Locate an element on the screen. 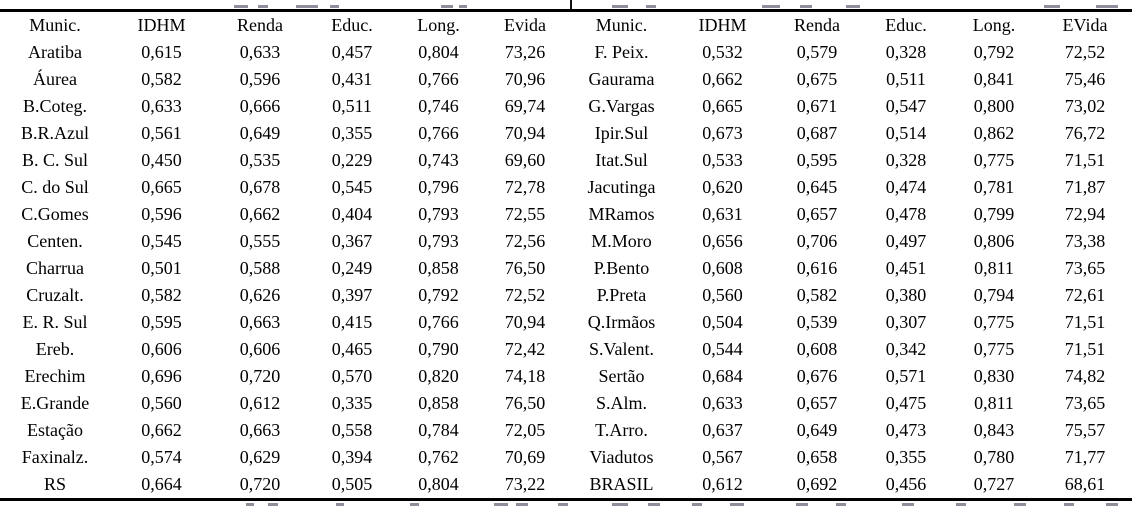 The width and height of the screenshot is (1132, 512). col-header-renda-right: Renda is located at coordinates (817, 25).